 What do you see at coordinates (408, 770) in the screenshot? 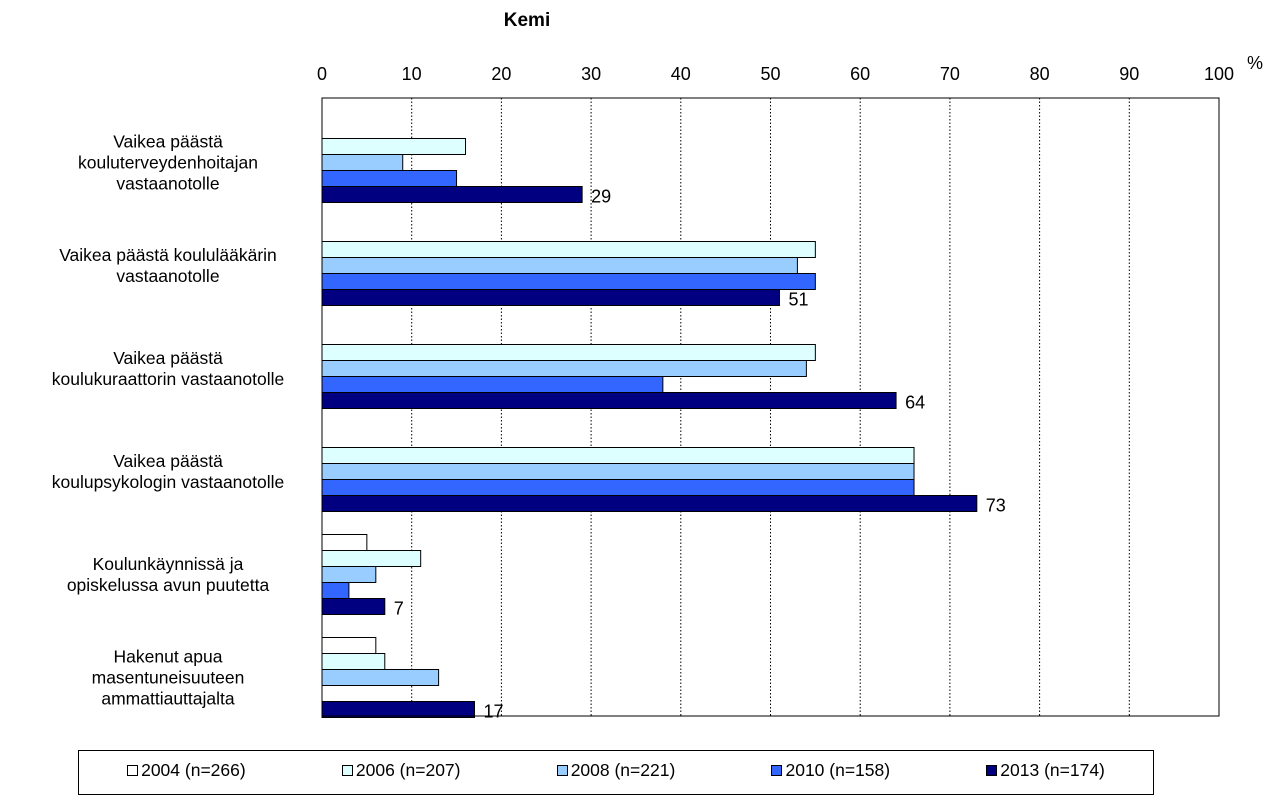
I see `legend-label: 2006 (n=207)` at bounding box center [408, 770].